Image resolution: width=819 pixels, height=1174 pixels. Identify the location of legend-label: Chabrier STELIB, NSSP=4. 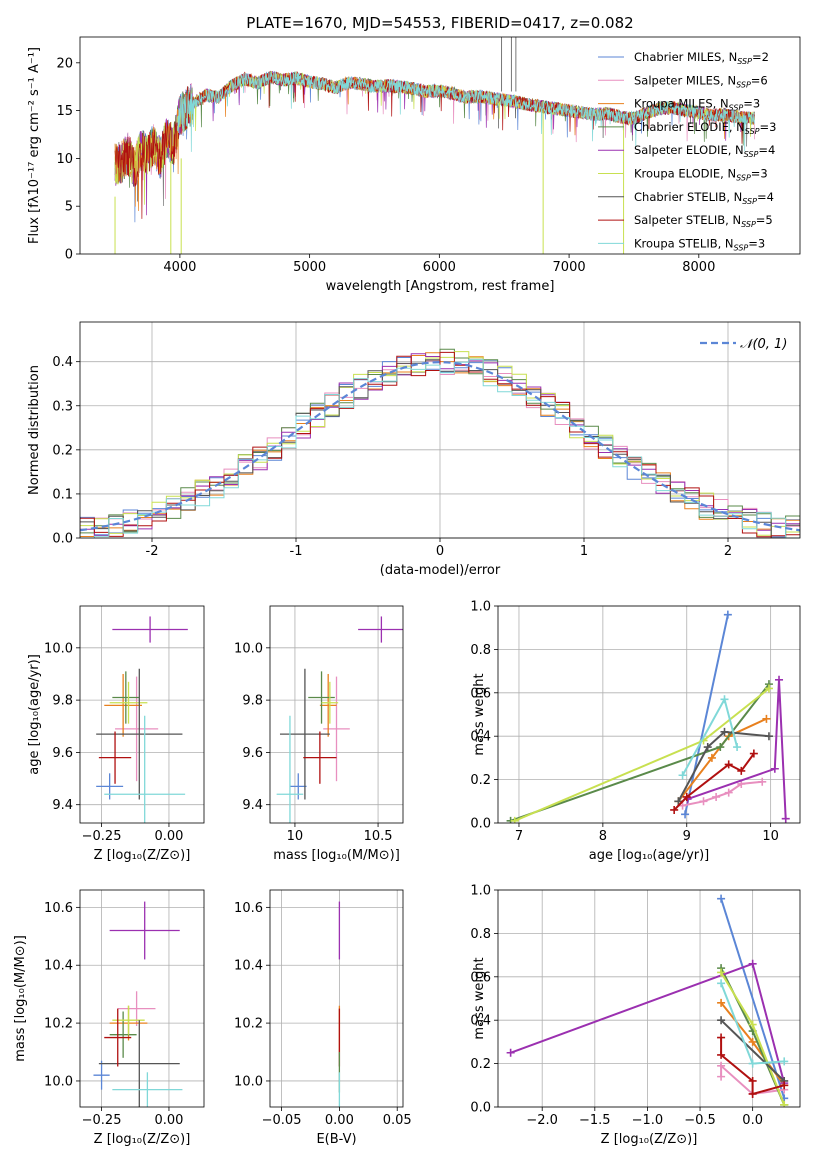
(704, 198).